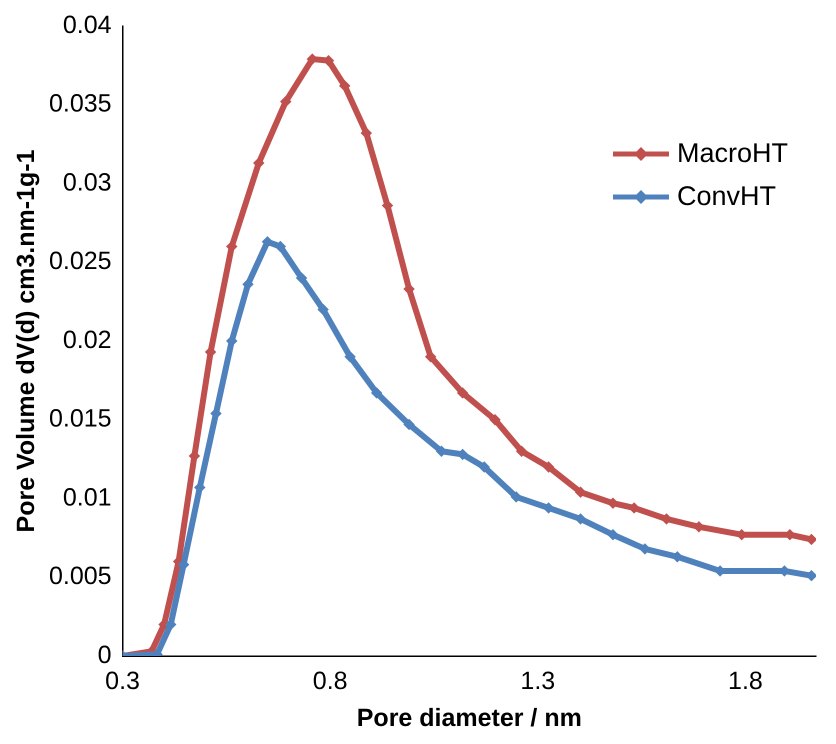  Describe the element at coordinates (26, 340) in the screenshot. I see `y-axis-title: Pore Volume dV(d) cm3.nm-1g-1` at that location.